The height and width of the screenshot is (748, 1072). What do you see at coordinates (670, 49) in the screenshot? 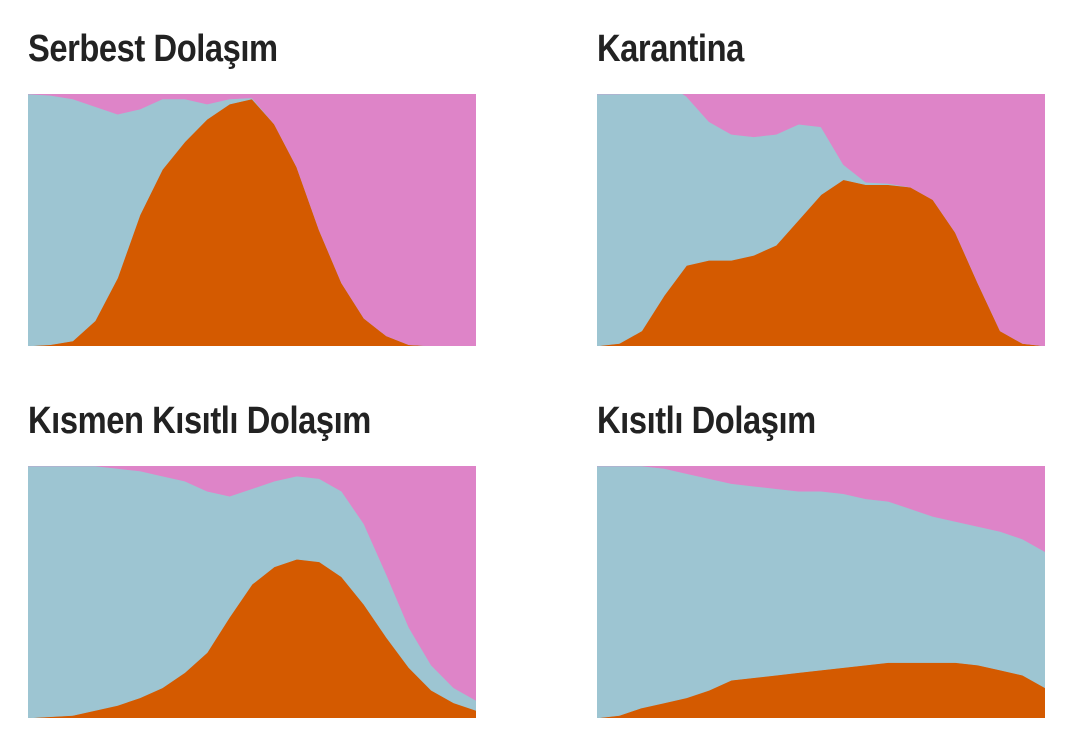
I see `chart-title: Karantina` at bounding box center [670, 49].